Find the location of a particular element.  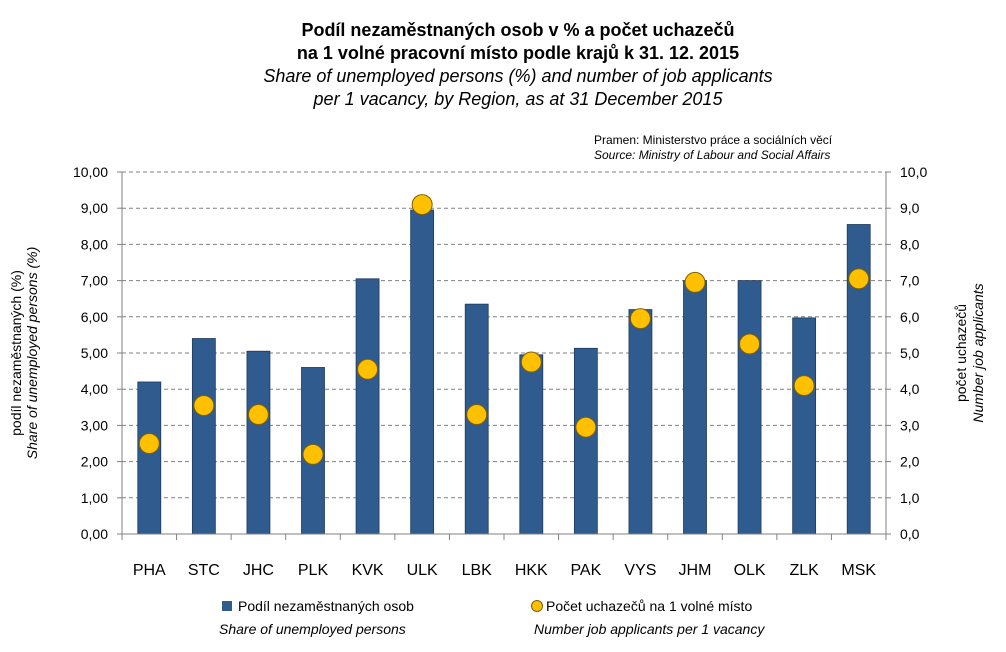

x-tick-label: OLK is located at coordinates (750, 570).